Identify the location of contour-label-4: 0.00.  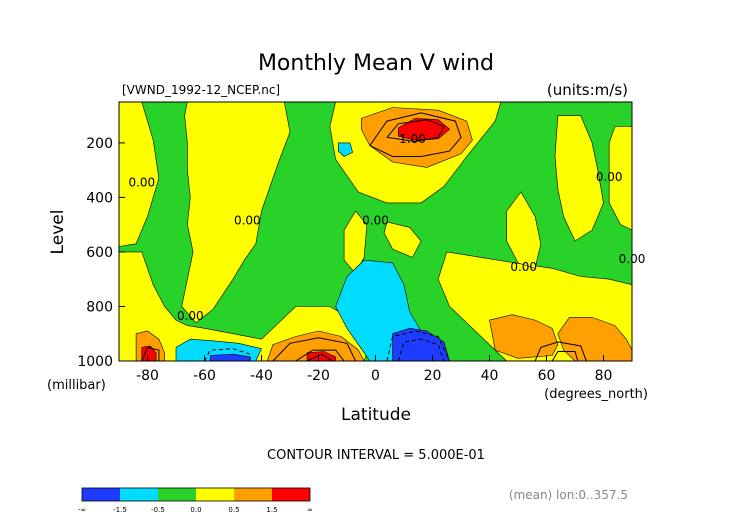
(609, 177).